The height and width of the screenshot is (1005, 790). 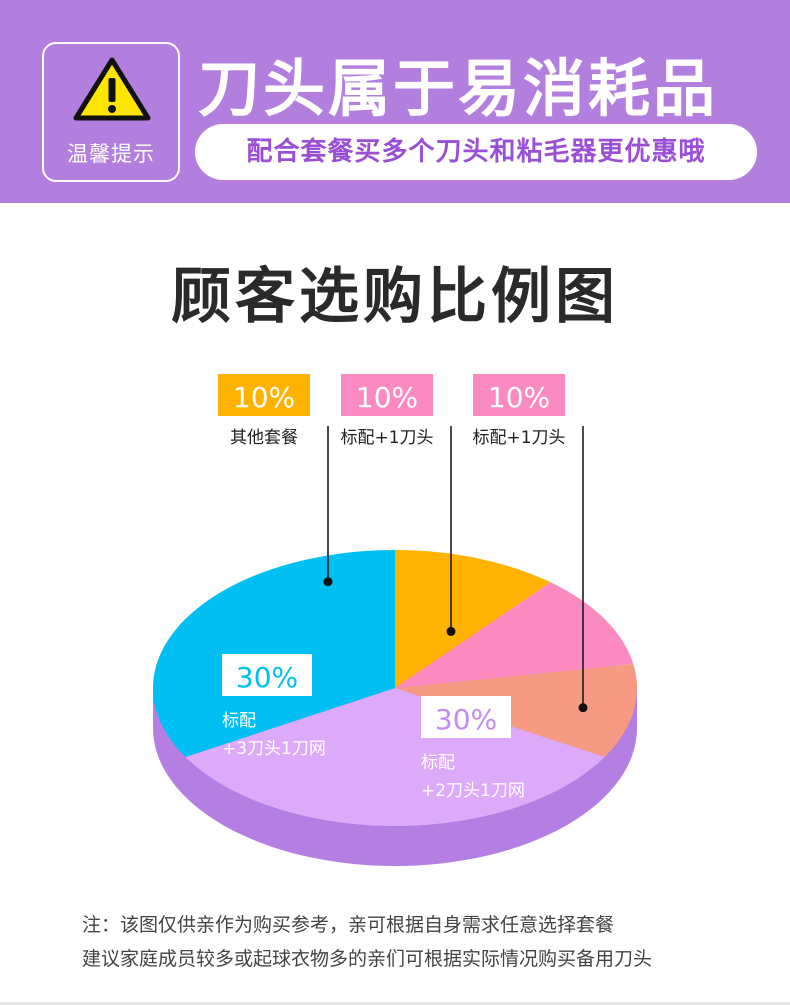 I want to click on slice-label-1: 其他套餐, so click(x=264, y=438).